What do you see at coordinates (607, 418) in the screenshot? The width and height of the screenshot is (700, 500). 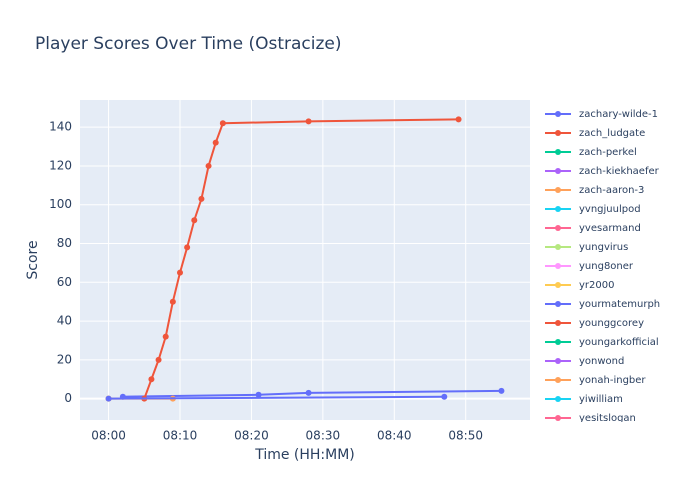 I see `legend-label: yesitslogan` at bounding box center [607, 418].